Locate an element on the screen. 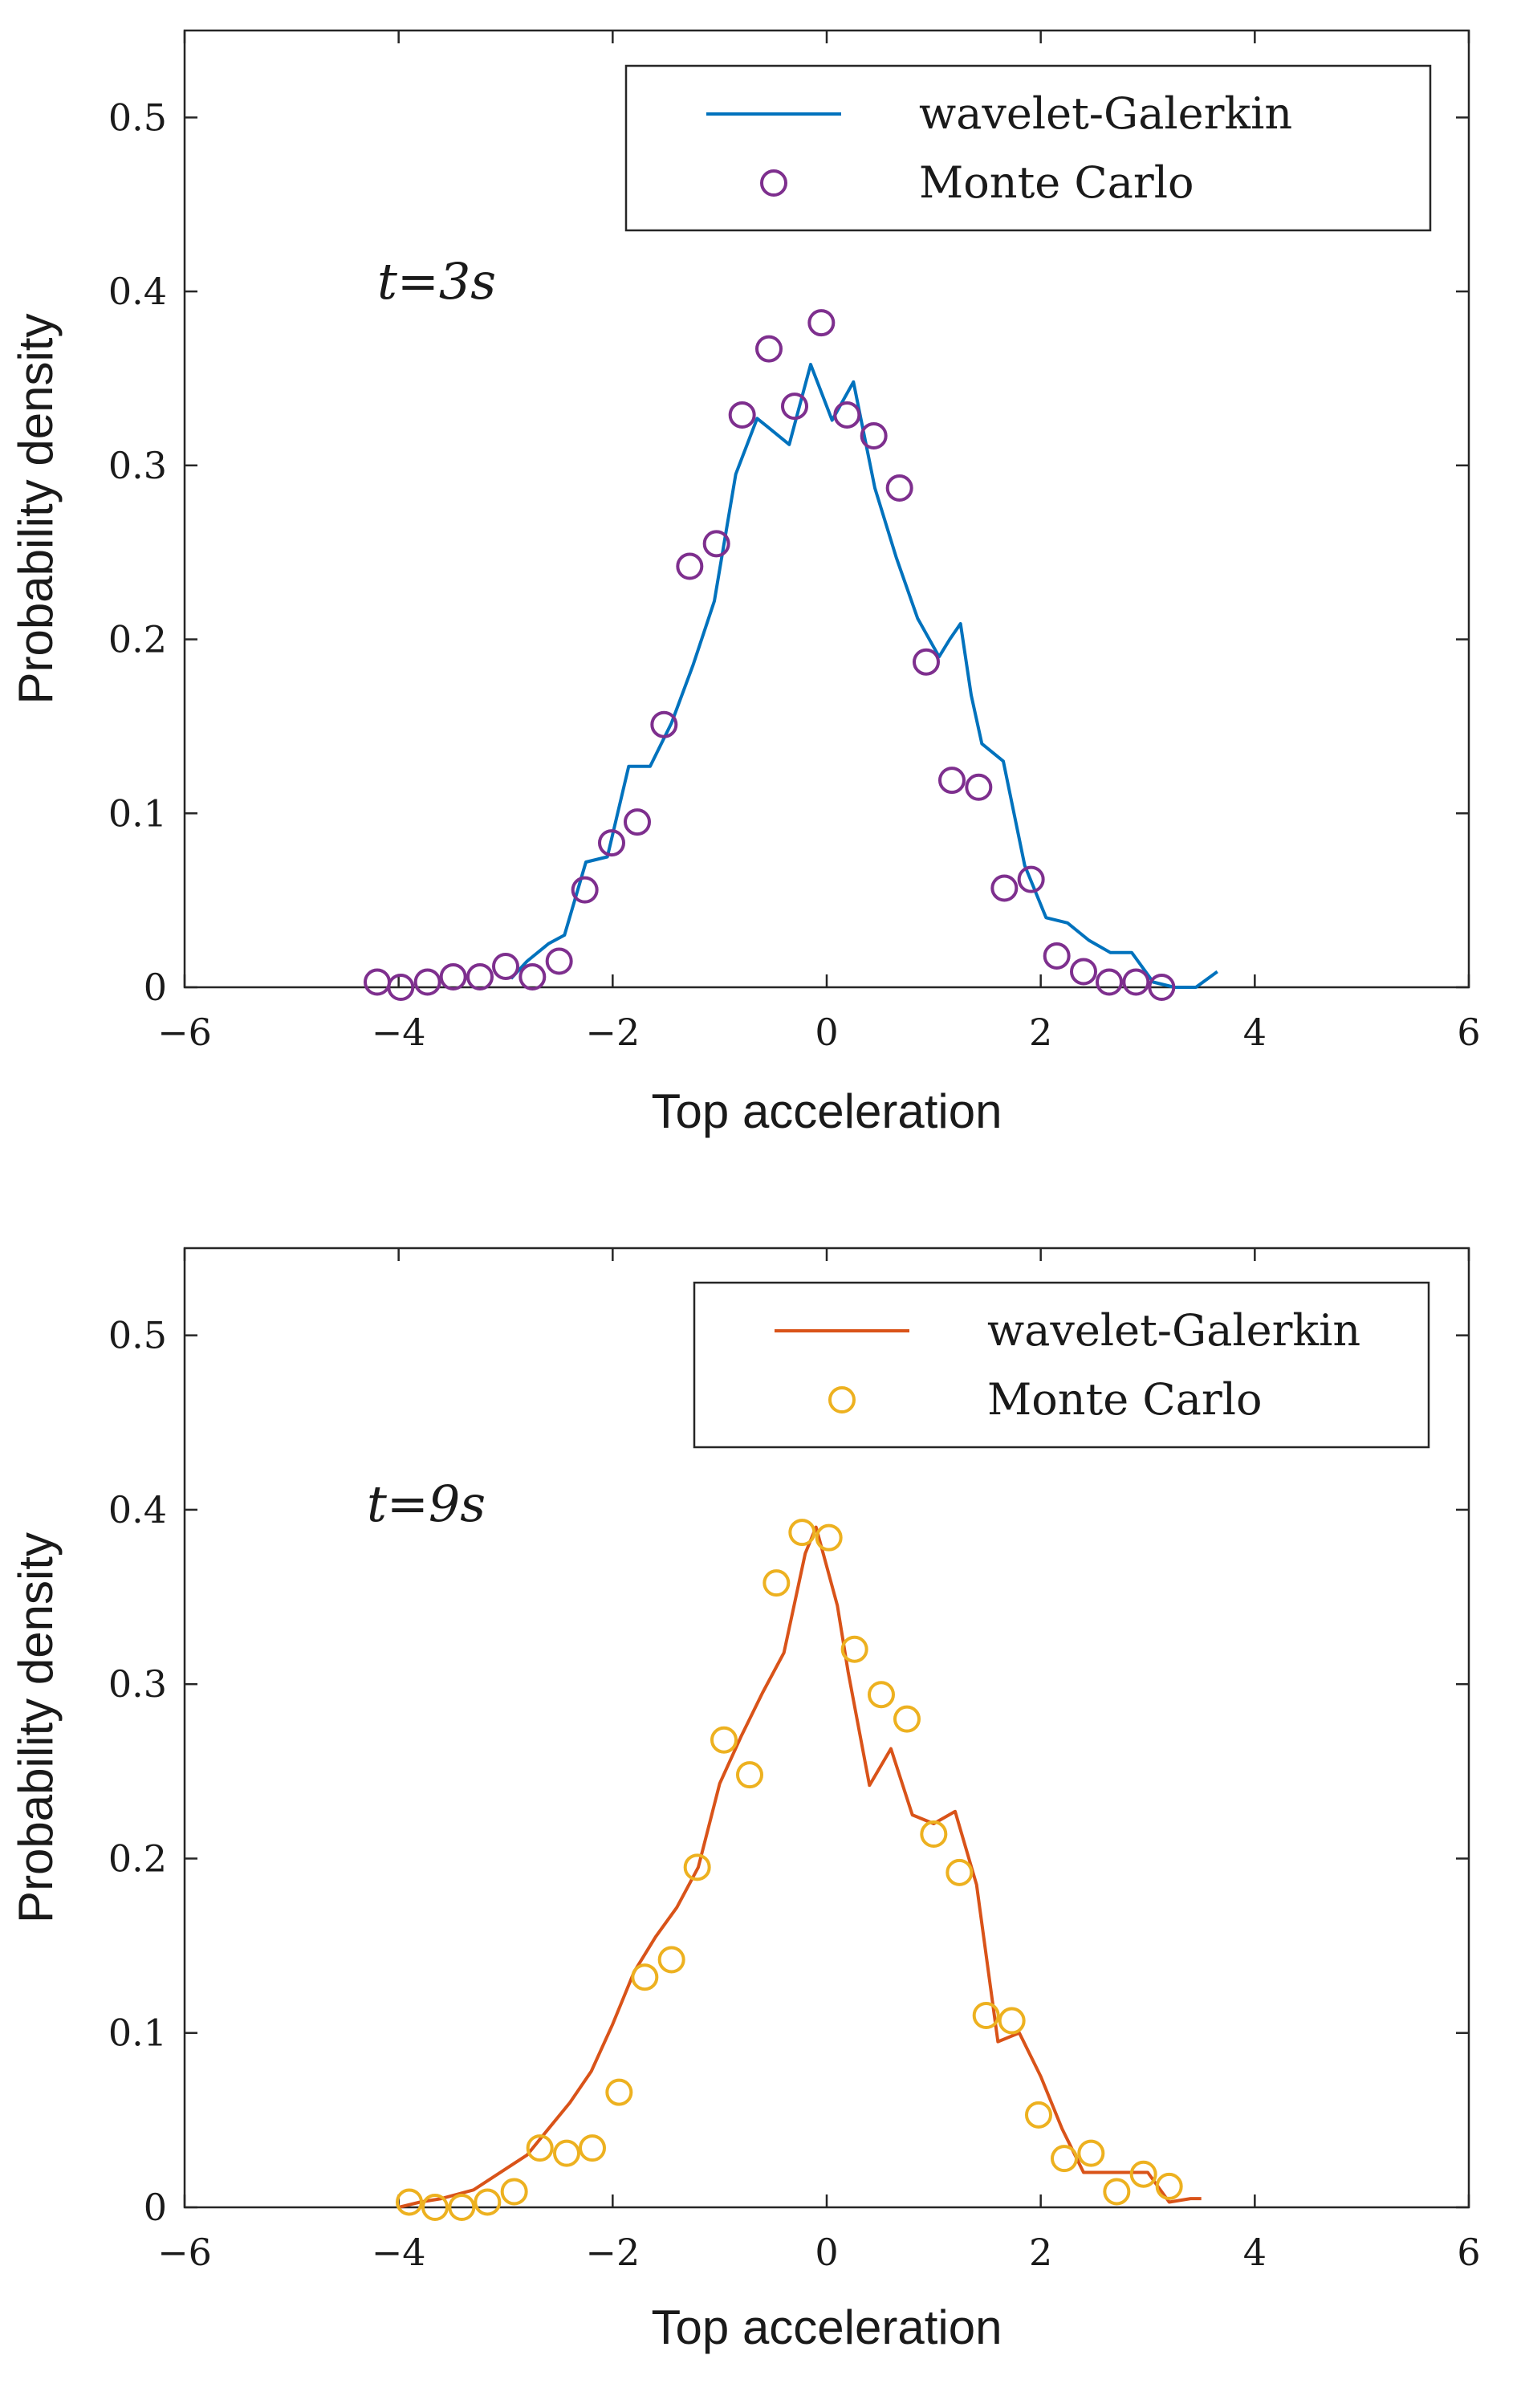 This screenshot has width=1525, height=2408. time-annotation: t=9s is located at coordinates (426, 1503).